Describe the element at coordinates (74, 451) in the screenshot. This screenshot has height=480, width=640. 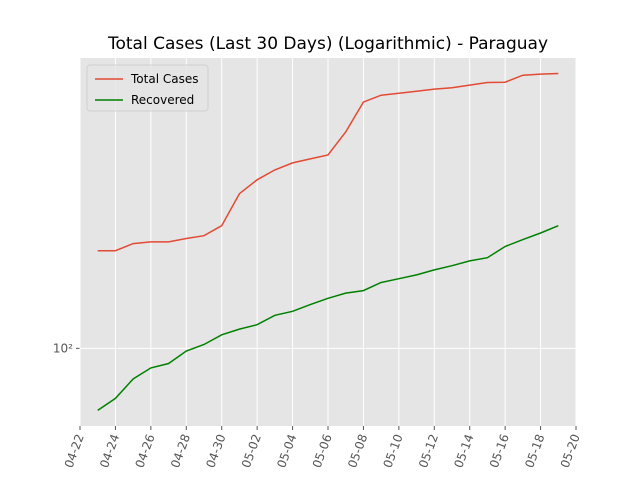
I see `x-tick-label: 04-22` at that location.